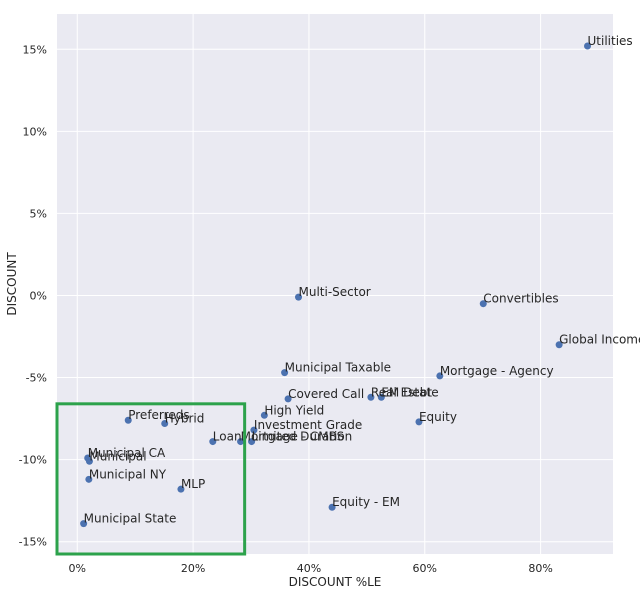 This screenshot has width=640, height=596. What do you see at coordinates (425, 568) in the screenshot?
I see `x-tick-label: 60%` at bounding box center [425, 568].